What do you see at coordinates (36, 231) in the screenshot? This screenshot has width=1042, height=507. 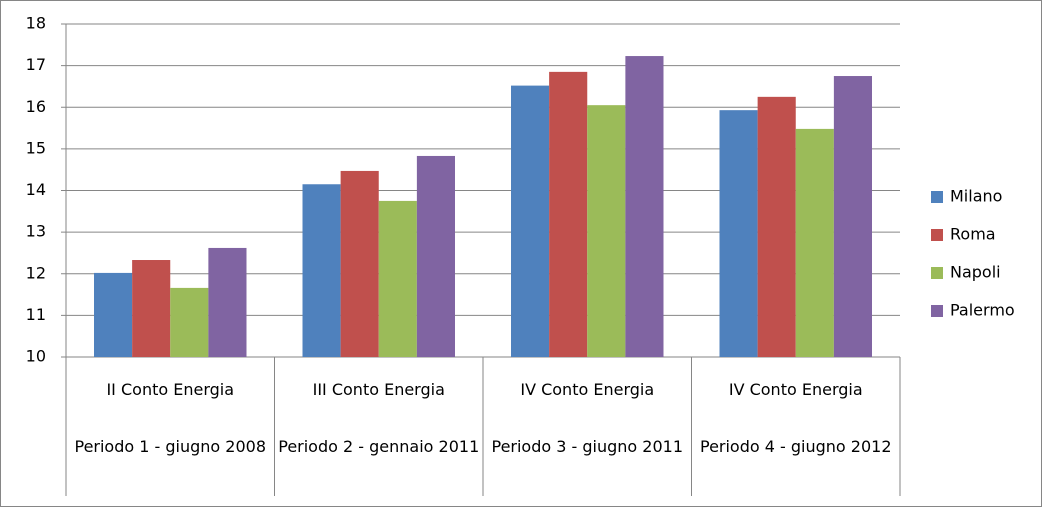 I see `y-tick-label: 13` at bounding box center [36, 231].